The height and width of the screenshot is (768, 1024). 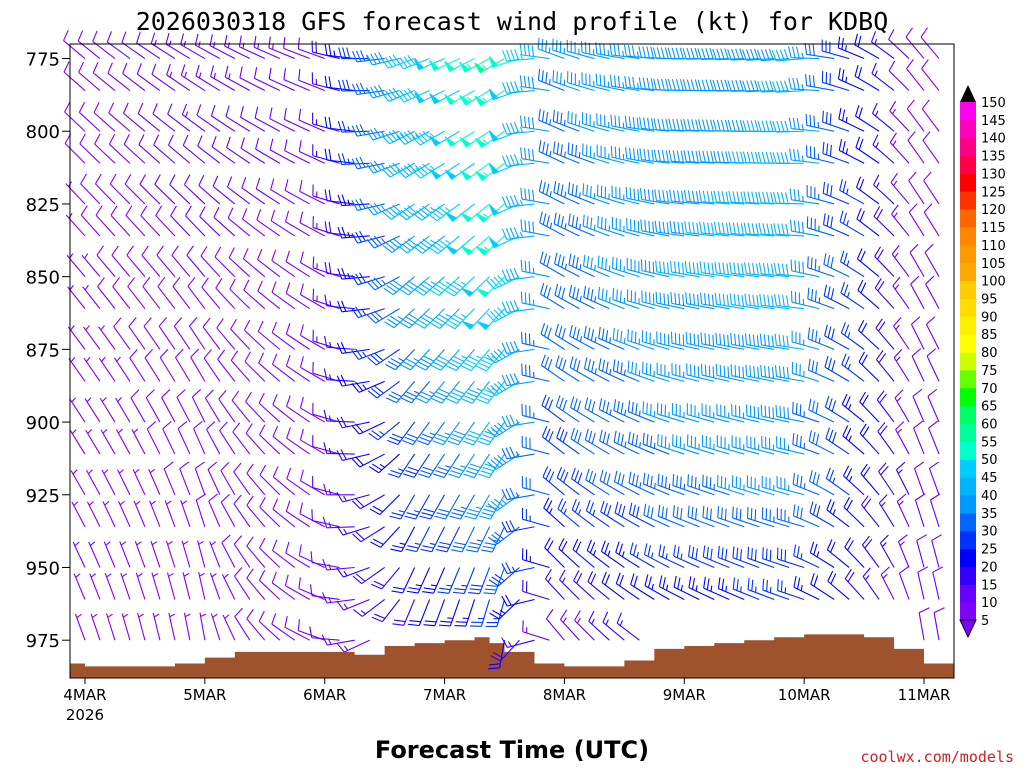 I want to click on colorbar-label: 125, so click(x=993, y=192).